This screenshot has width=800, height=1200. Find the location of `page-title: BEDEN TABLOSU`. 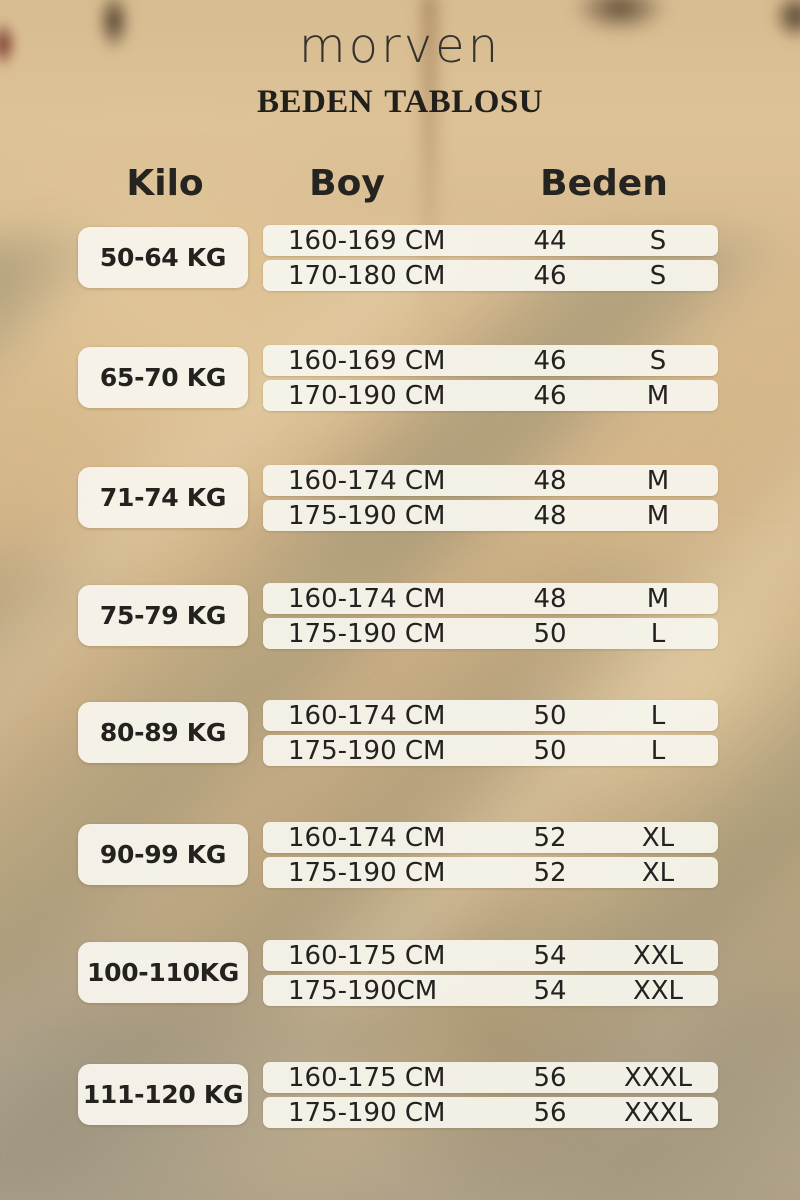

page-title: BEDEN TABLOSU is located at coordinates (400, 102).